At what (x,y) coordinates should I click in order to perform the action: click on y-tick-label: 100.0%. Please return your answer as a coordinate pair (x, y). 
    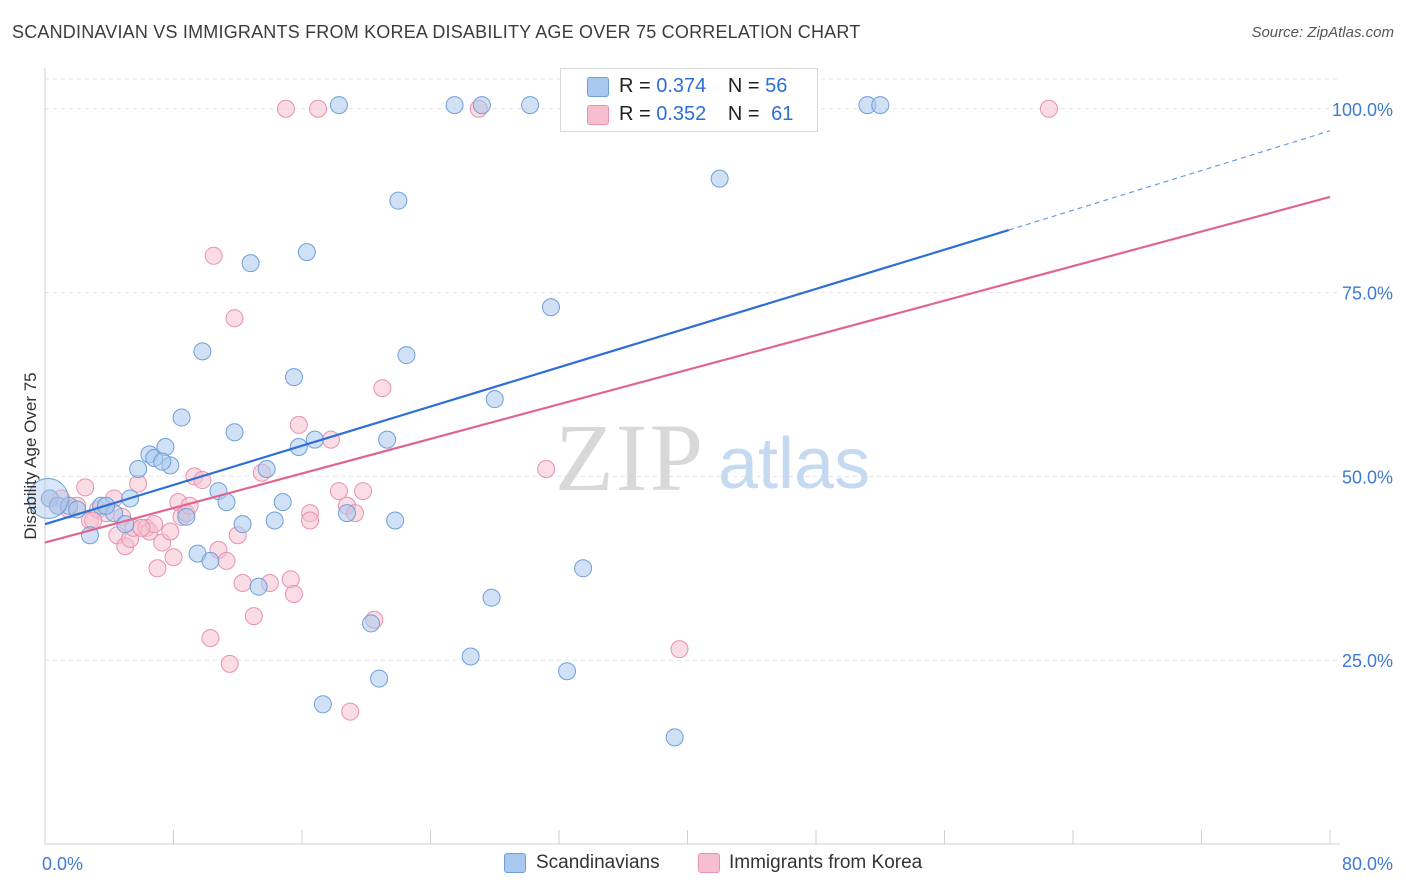
    Looking at the image, I should click on (1362, 110).